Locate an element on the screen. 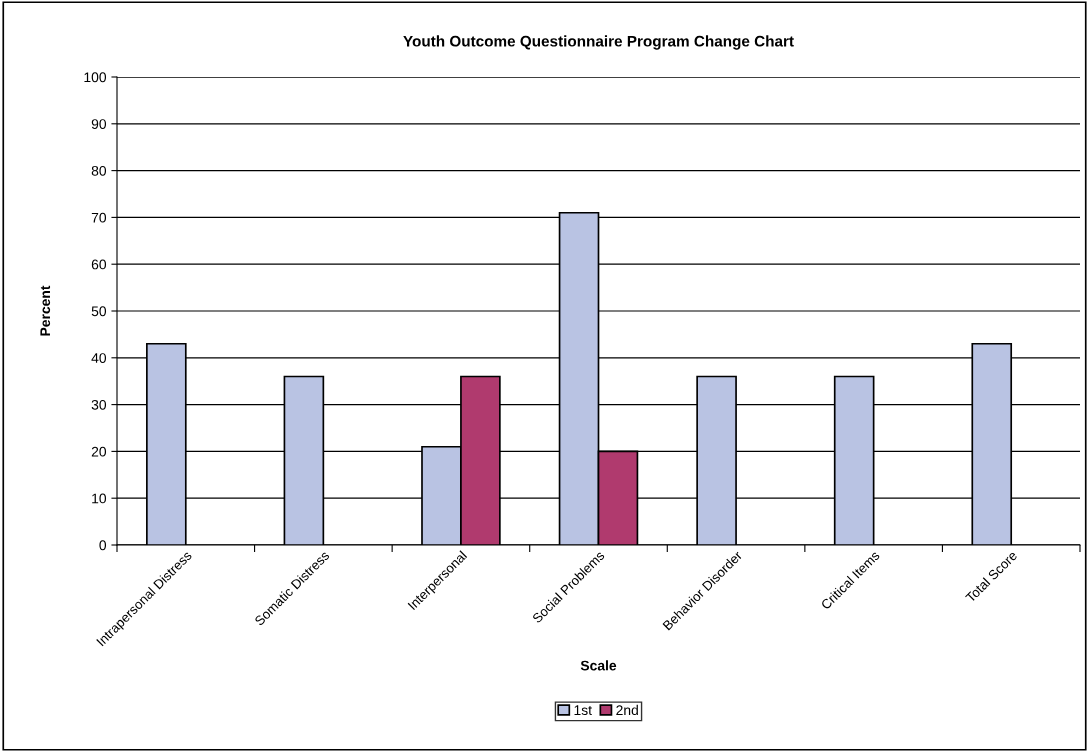  y-tick-label: 40 is located at coordinates (99, 358).